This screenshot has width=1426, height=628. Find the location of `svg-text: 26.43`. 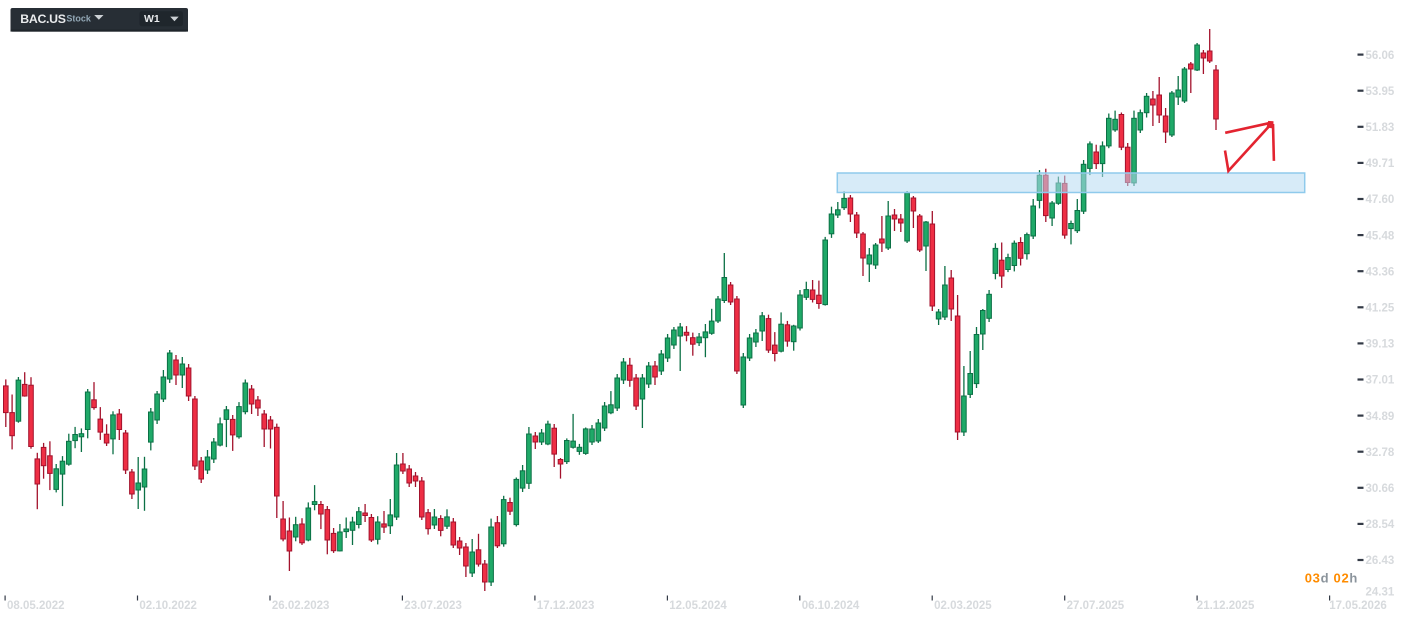

svg-text: 26.43 is located at coordinates (1380, 561).